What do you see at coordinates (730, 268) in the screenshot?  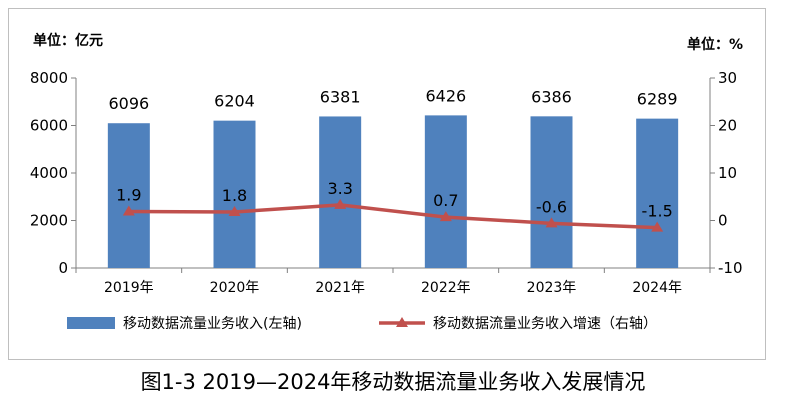 I see `right-tick-label: -10` at bounding box center [730, 268].